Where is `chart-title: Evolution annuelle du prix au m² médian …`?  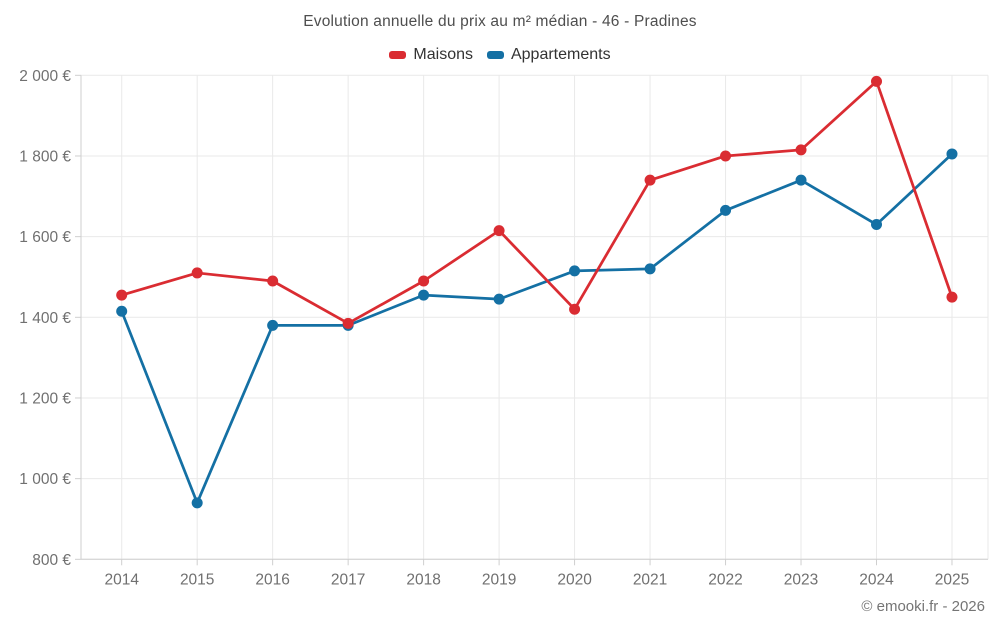
chart-title: Evolution annuelle du prix au m² médian … is located at coordinates (500, 21).